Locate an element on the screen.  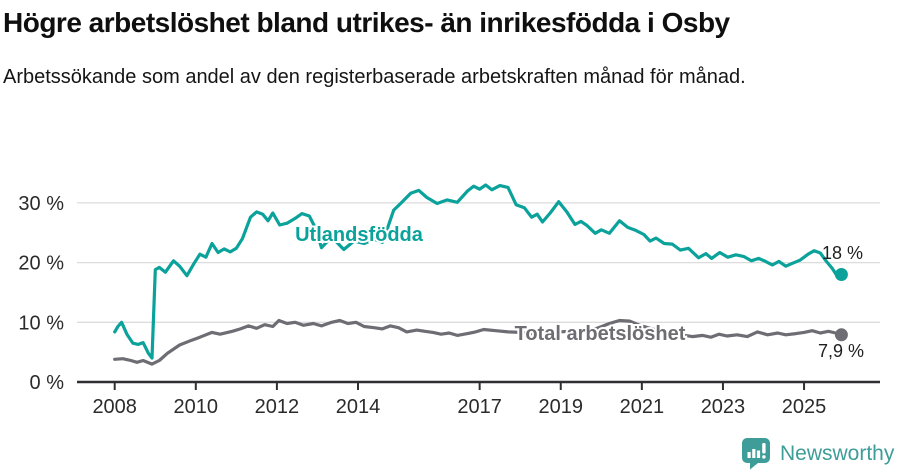
newsworthy-logo: Newsworthy is located at coordinates (817, 453).